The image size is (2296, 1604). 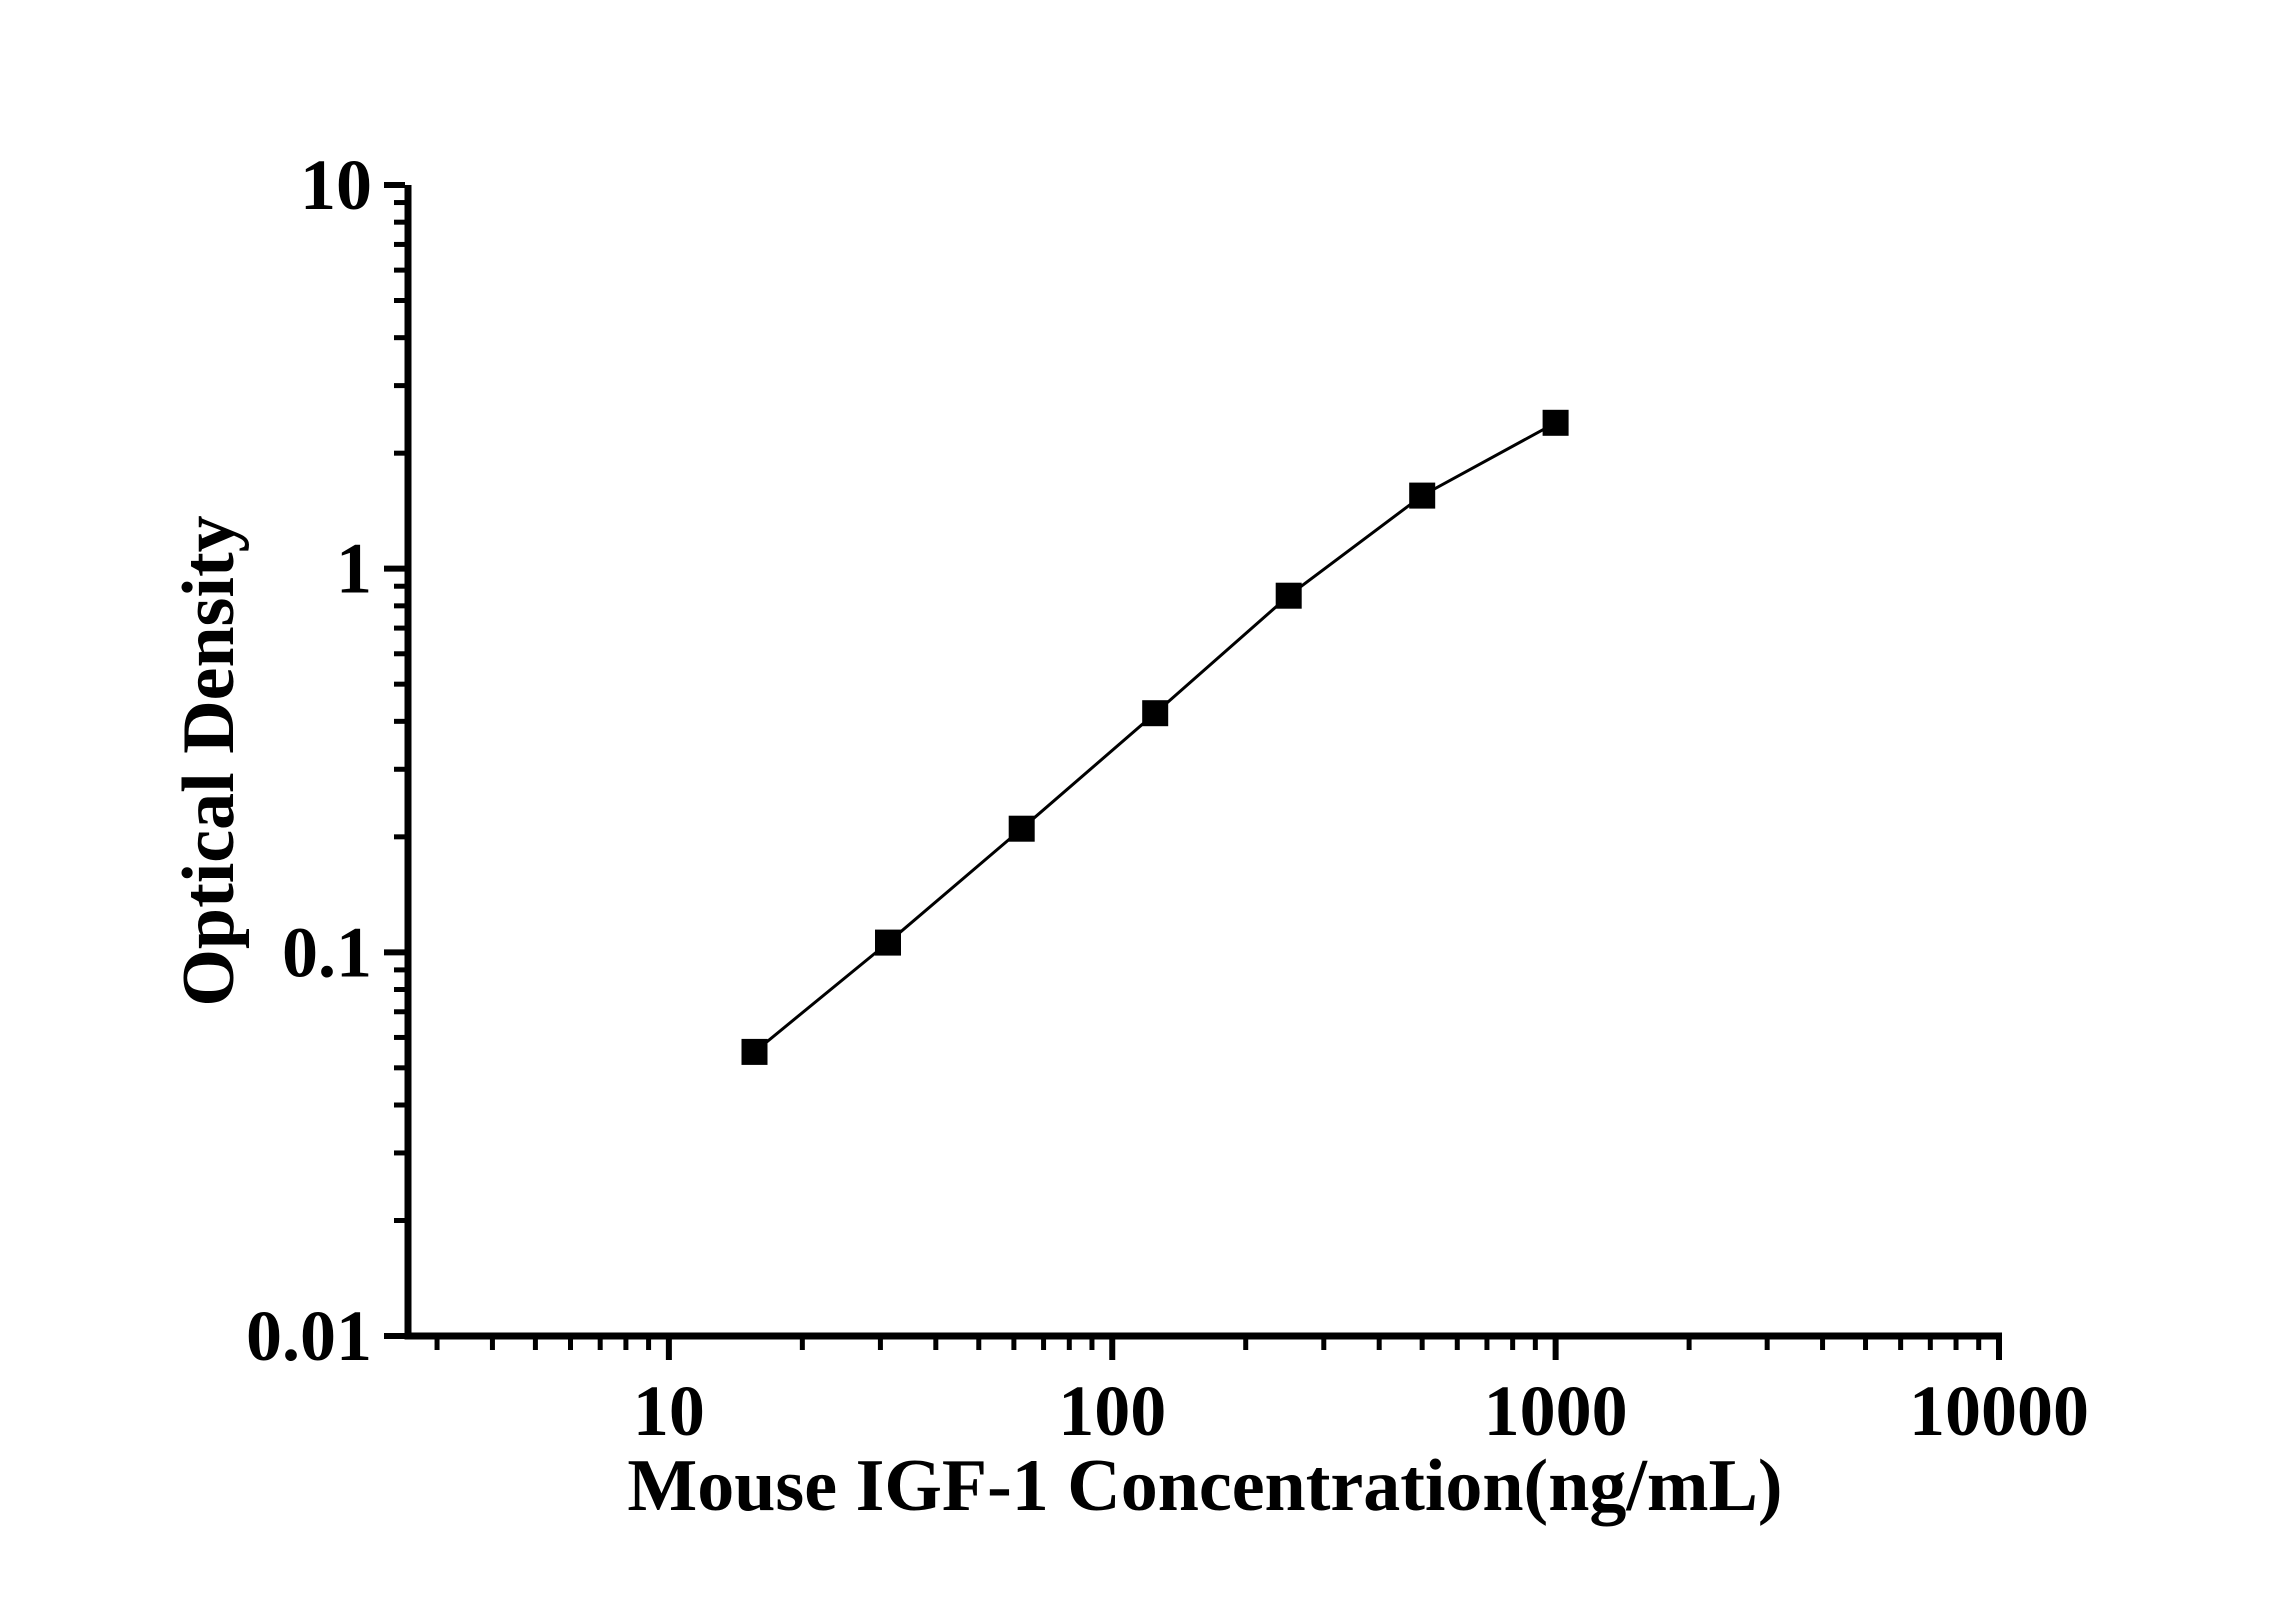 I want to click on x-tick-label: 100, so click(x=1112, y=1411).